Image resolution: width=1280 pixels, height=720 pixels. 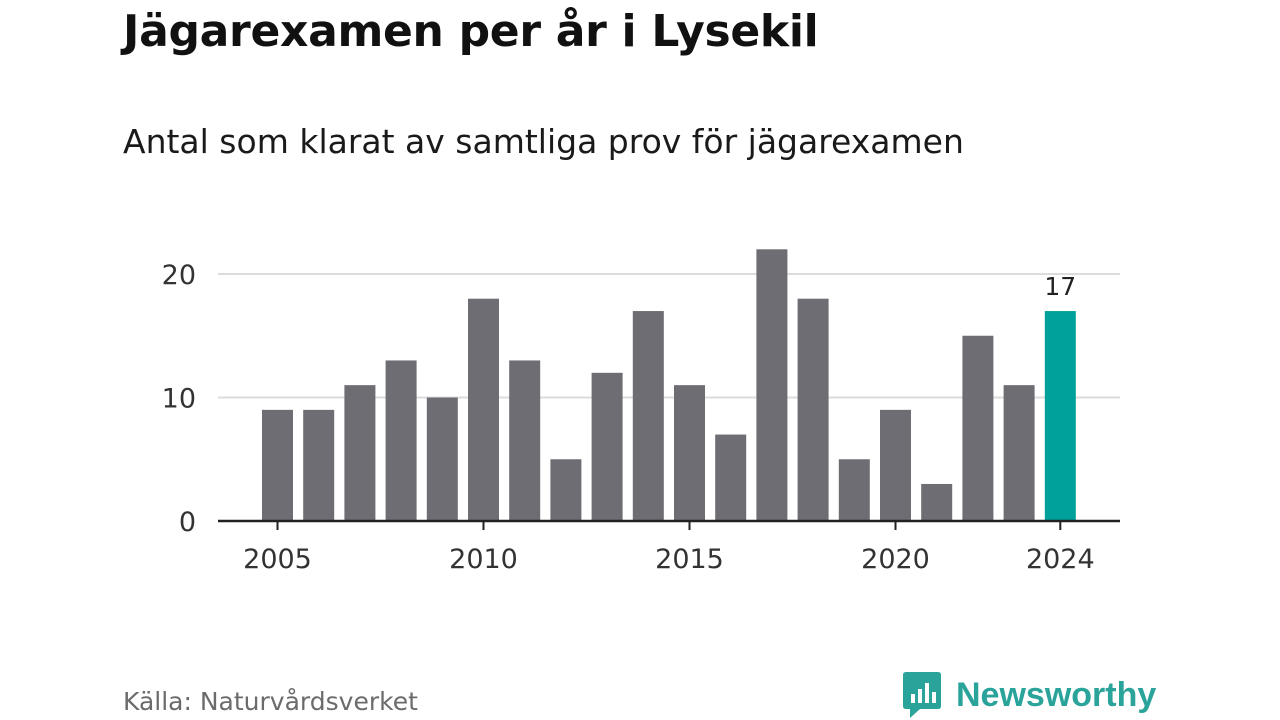 I want to click on bar-2006, so click(x=319, y=465).